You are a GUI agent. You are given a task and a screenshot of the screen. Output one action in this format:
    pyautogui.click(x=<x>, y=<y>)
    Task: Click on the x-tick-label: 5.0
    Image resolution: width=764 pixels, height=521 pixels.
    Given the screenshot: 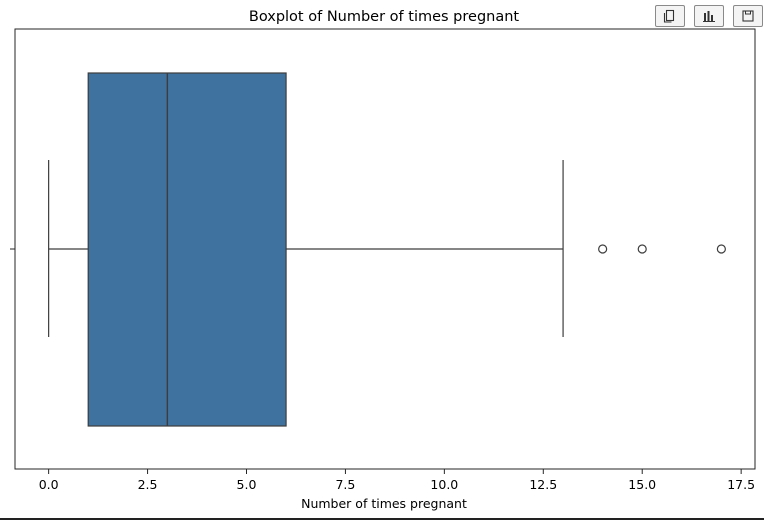 What is the action you would take?
    pyautogui.click(x=247, y=484)
    